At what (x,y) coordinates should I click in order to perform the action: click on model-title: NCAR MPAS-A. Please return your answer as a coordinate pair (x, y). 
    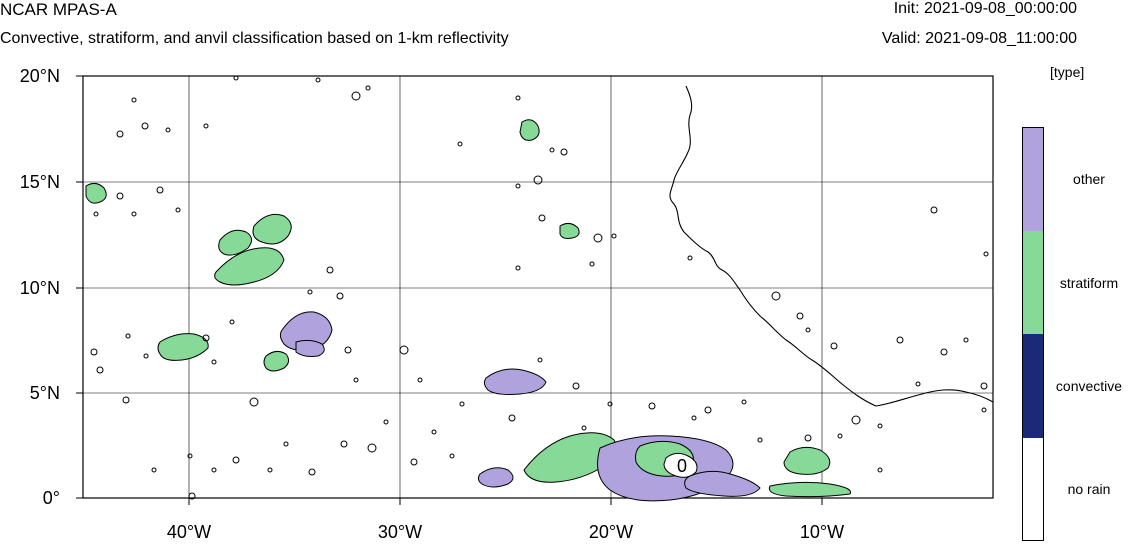
    Looking at the image, I should click on (58, 9).